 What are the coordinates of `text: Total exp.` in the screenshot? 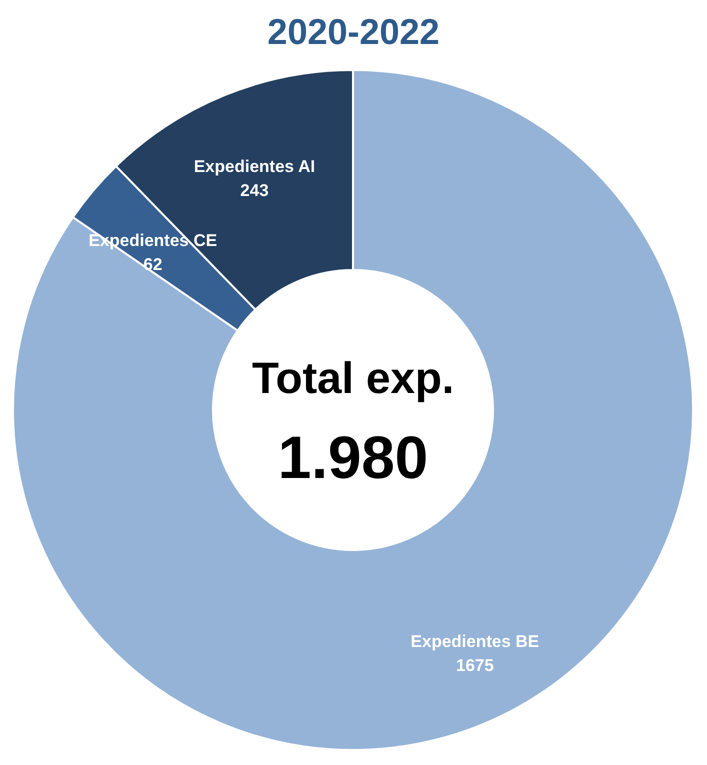 It's located at (353, 378).